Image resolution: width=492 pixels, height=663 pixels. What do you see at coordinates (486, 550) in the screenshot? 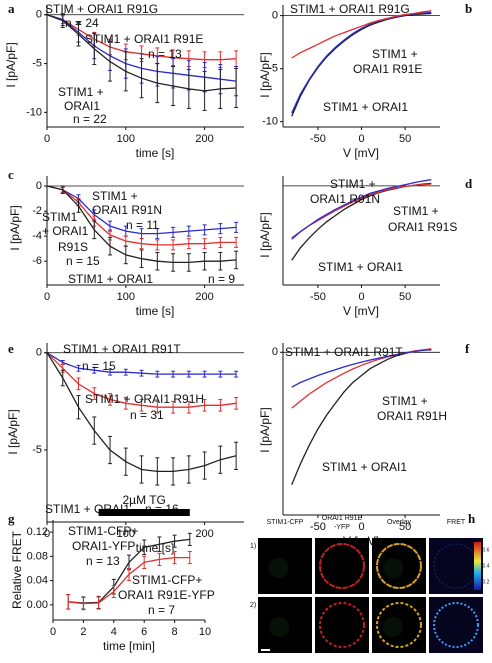
I see `colorbar-tick-label: 0.6` at bounding box center [486, 550].